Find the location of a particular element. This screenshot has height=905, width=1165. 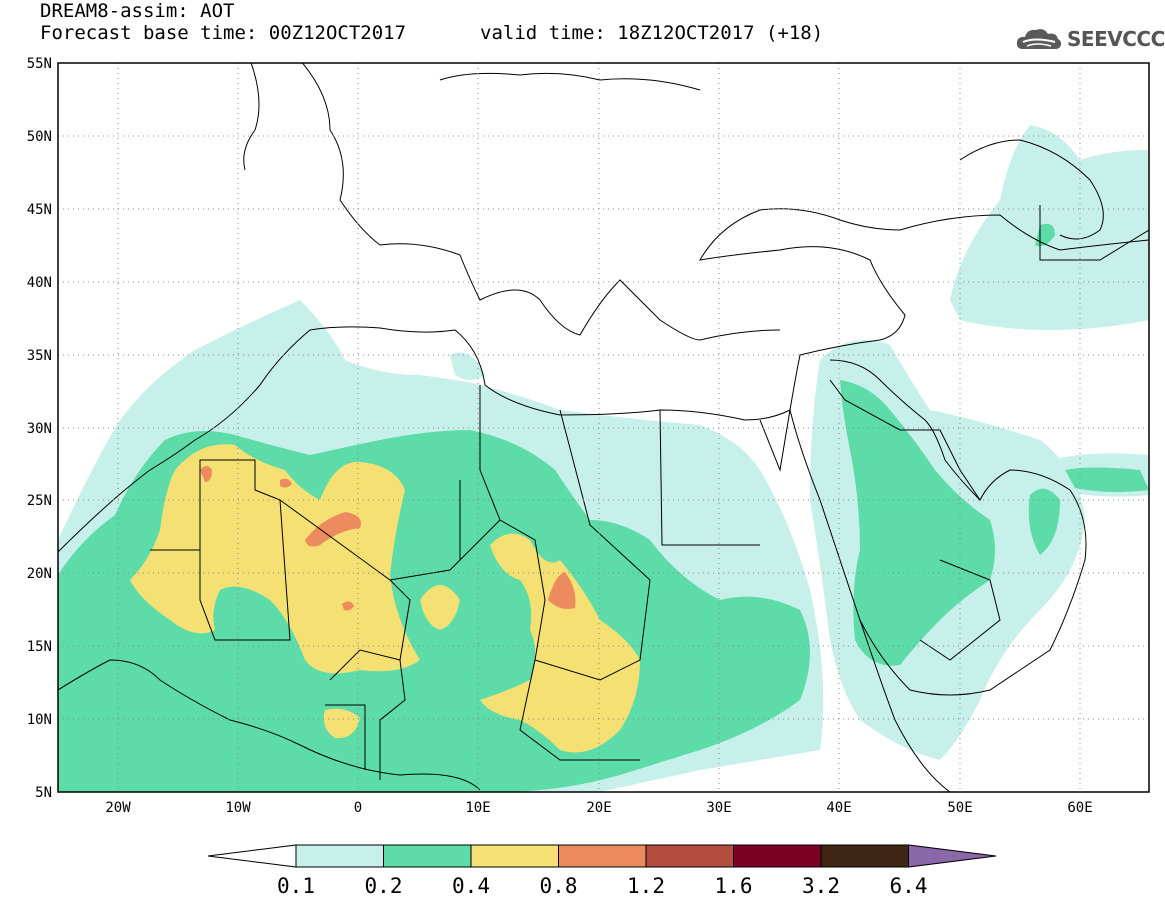

valid-time: valid time: 18Z12OCT2017 (+18) is located at coordinates (652, 33).